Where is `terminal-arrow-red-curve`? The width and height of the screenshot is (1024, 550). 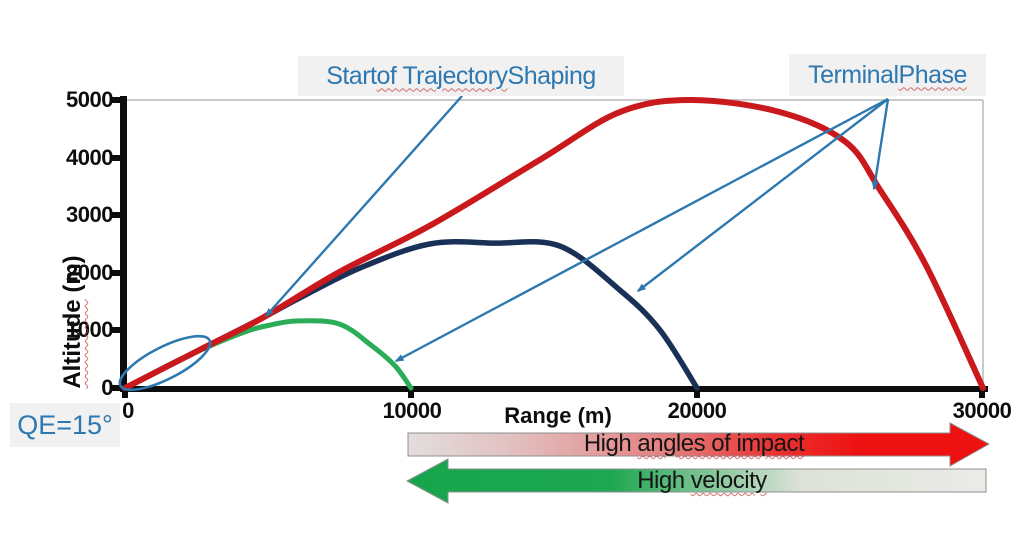 terminal-arrow-red-curve is located at coordinates (880, 144).